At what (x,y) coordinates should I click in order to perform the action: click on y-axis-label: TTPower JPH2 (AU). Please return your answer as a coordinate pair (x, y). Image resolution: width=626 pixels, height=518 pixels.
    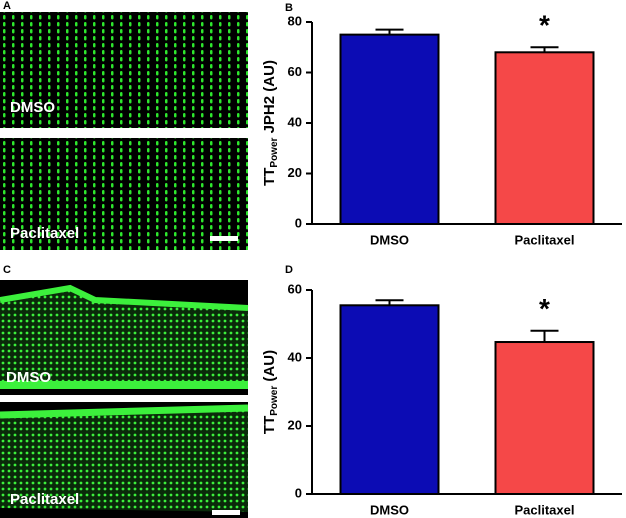
    Looking at the image, I should click on (270, 123).